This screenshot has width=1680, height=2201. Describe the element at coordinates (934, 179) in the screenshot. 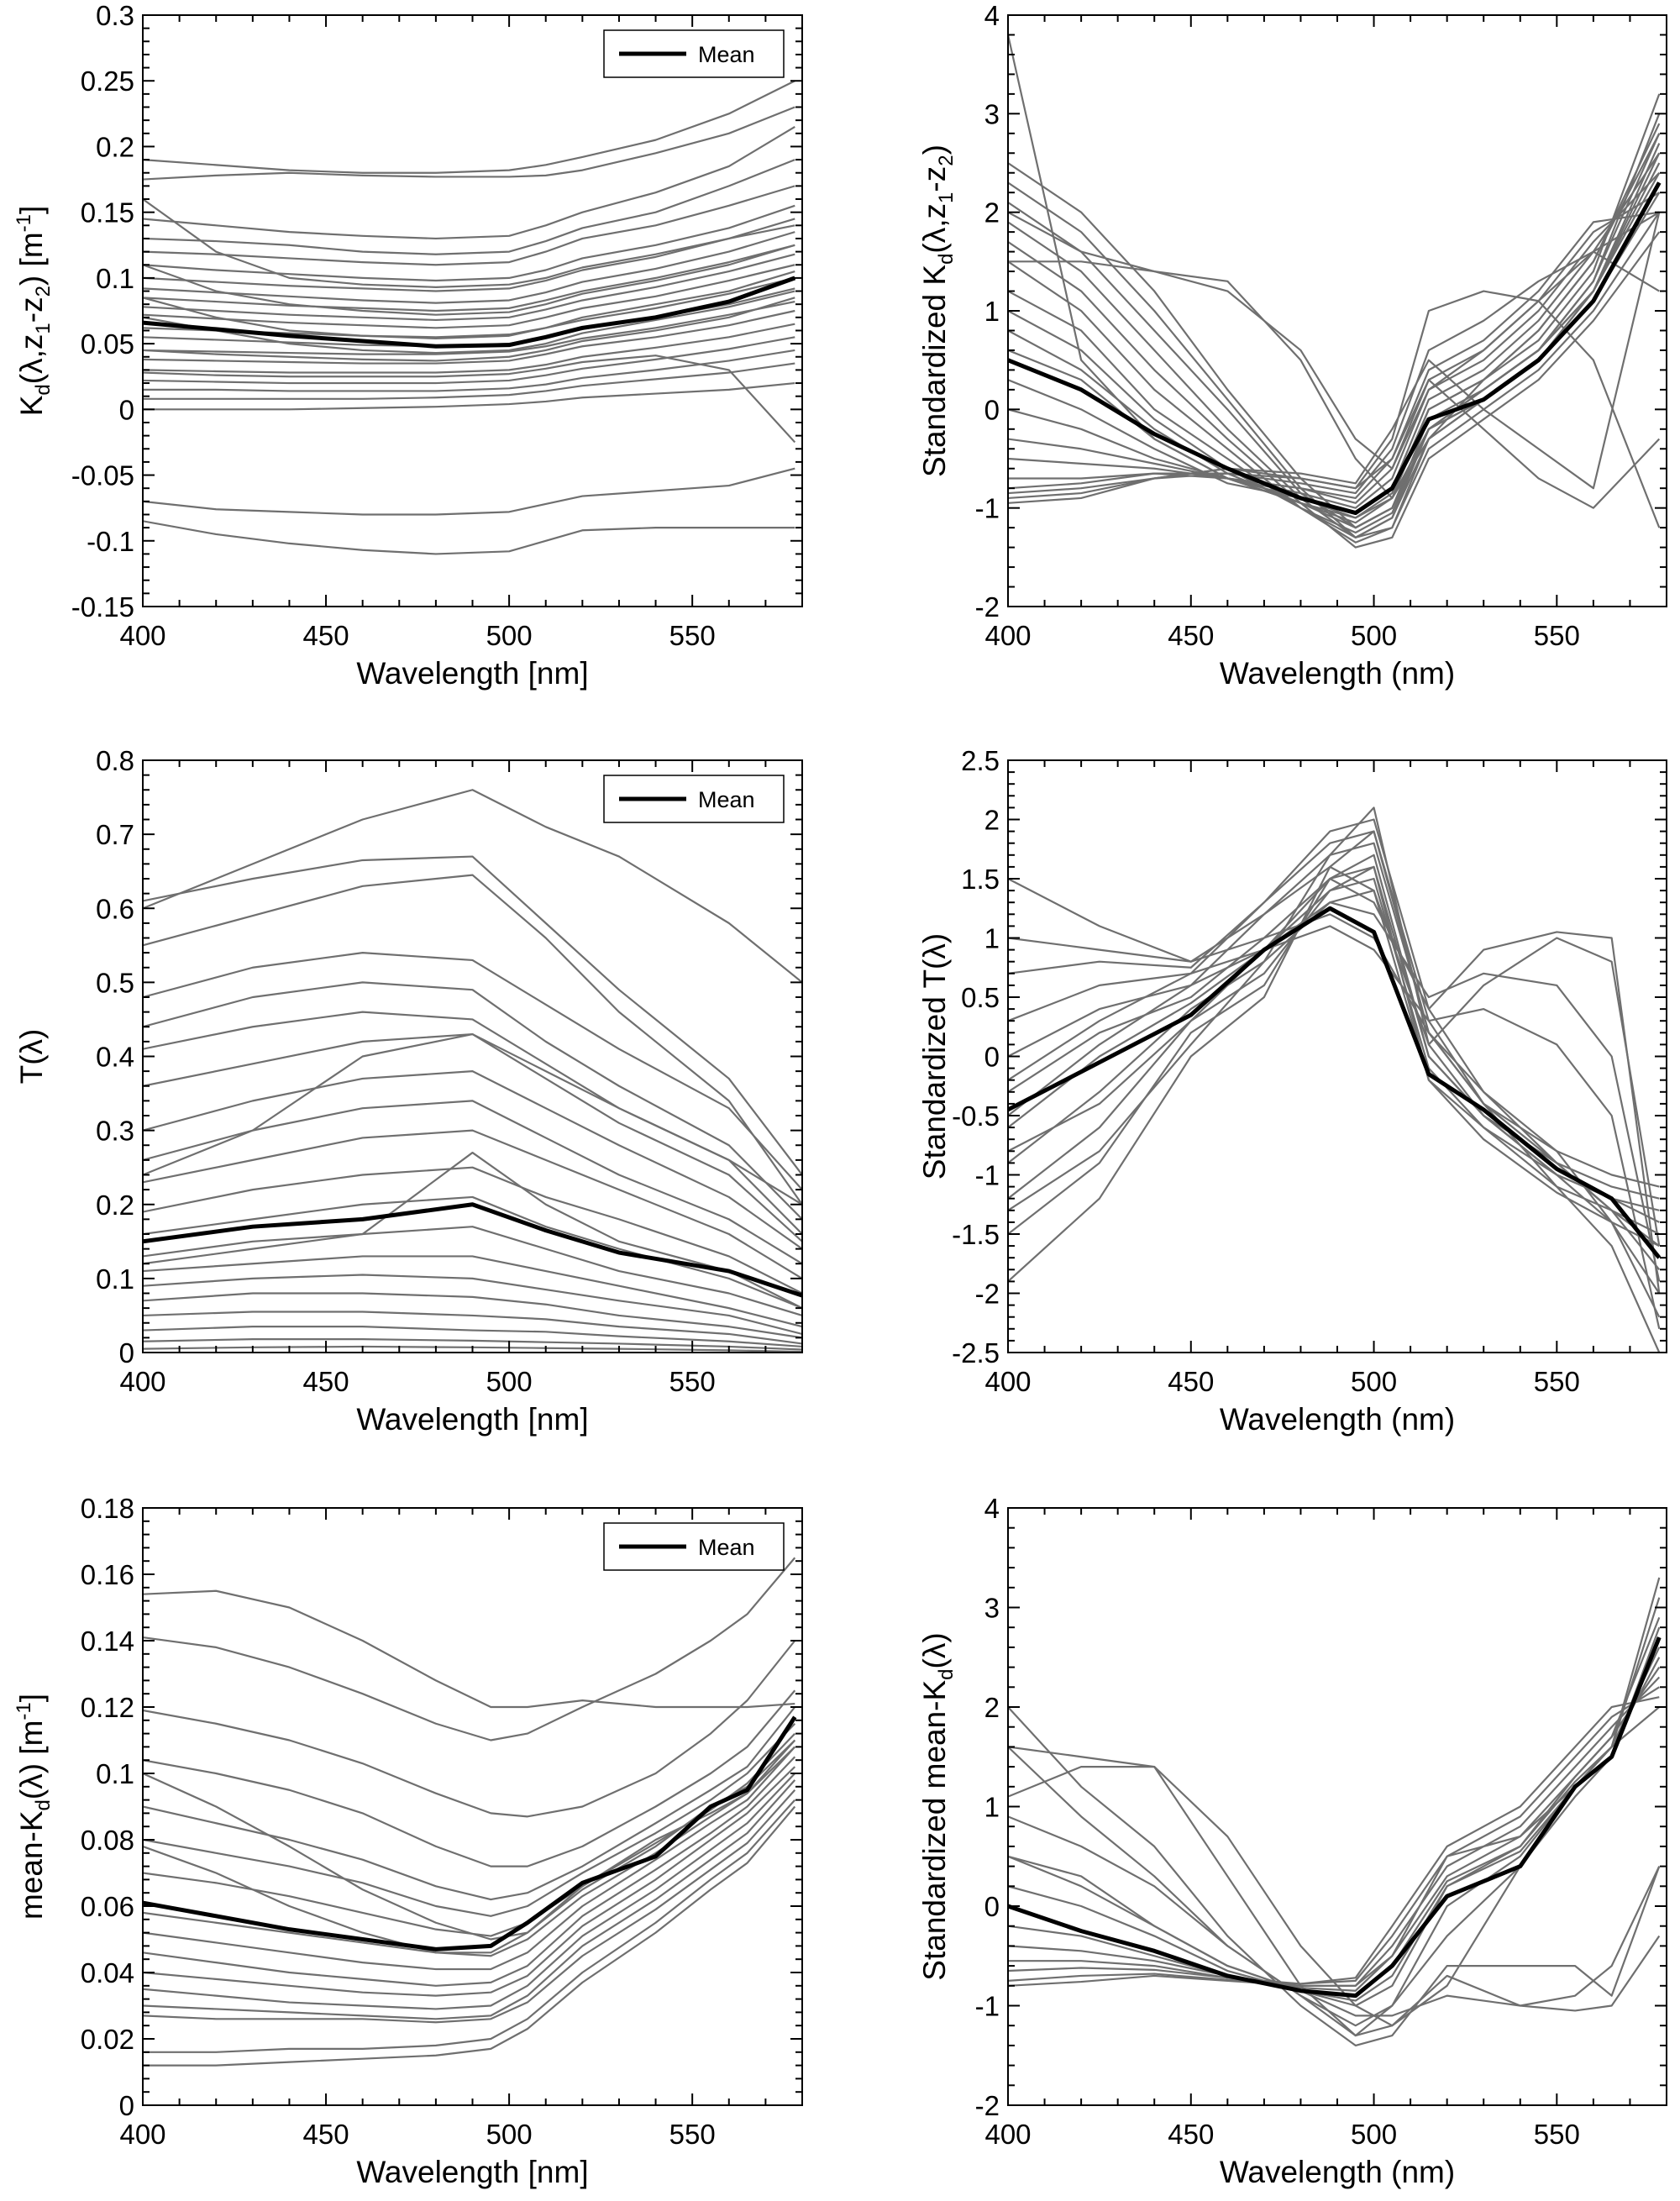

I see `y-axis-title-part: -z` at that location.